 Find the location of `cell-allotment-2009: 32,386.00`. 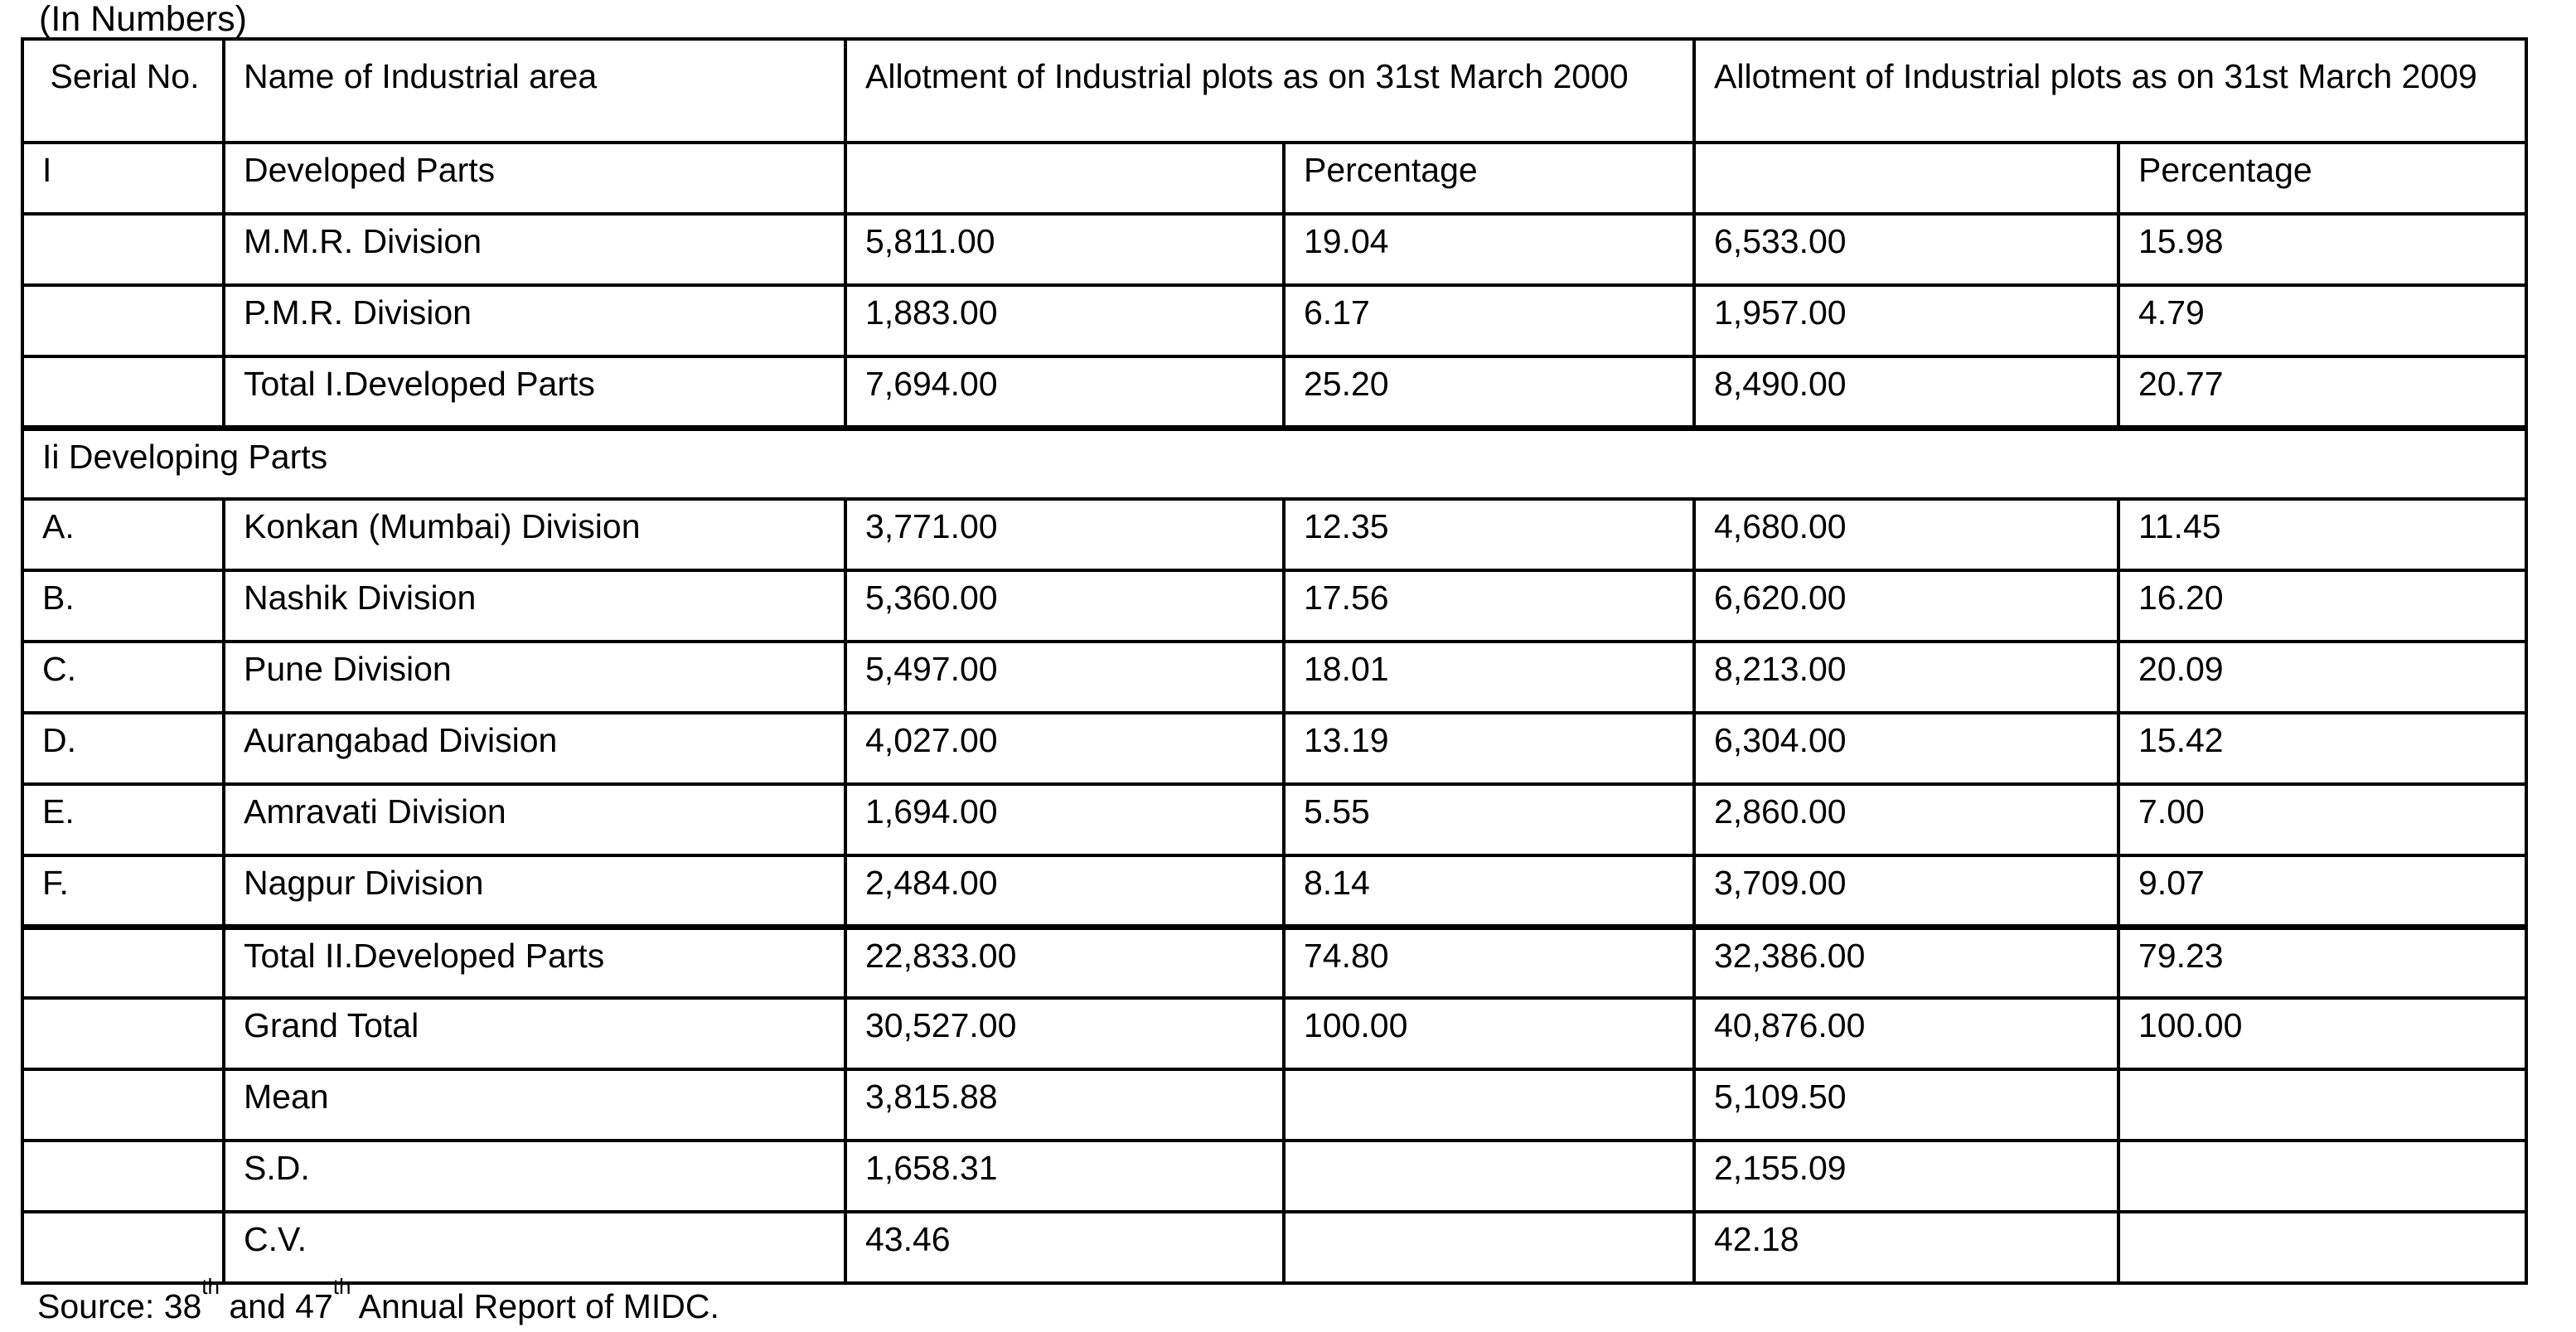

cell-allotment-2009: 32,386.00 is located at coordinates (1906, 962).